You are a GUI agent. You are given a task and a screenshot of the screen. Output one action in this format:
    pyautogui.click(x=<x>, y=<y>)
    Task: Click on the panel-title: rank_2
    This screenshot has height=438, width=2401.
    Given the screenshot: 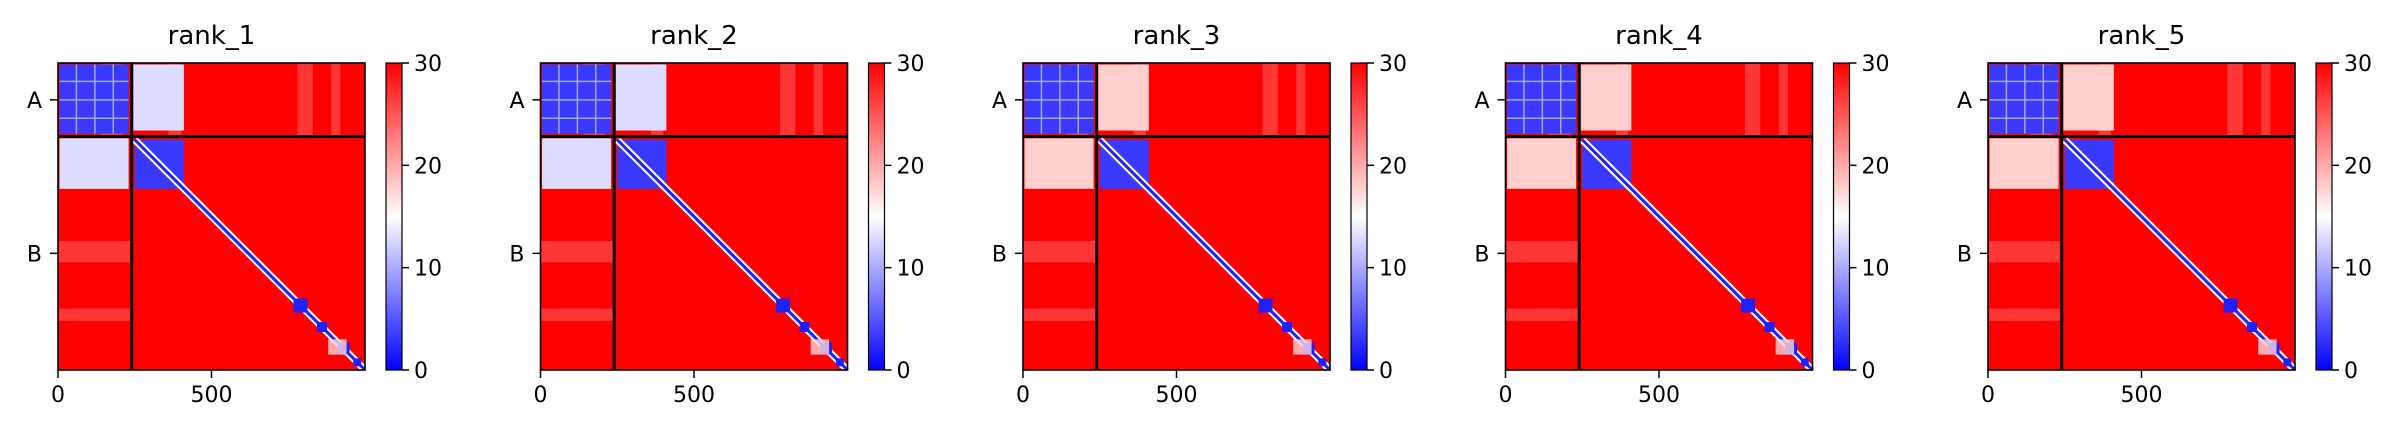 What is the action you would take?
    pyautogui.click(x=694, y=36)
    